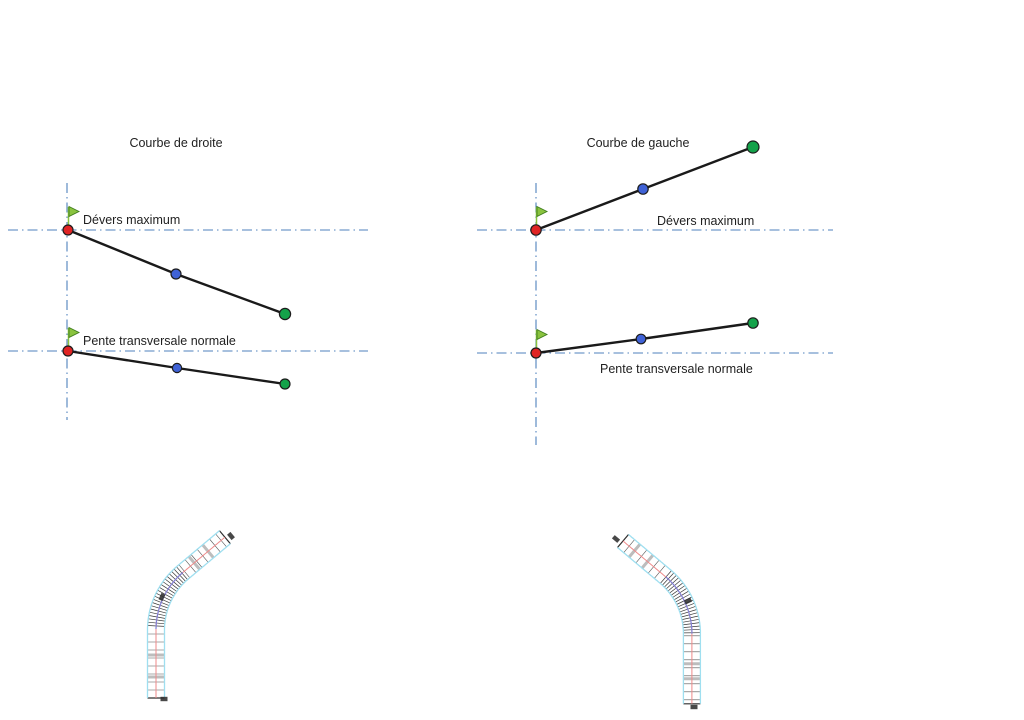 This screenshot has height=720, width=1024. What do you see at coordinates (188, 301) in the screenshot?
I see `courbe-droite-graphics` at bounding box center [188, 301].